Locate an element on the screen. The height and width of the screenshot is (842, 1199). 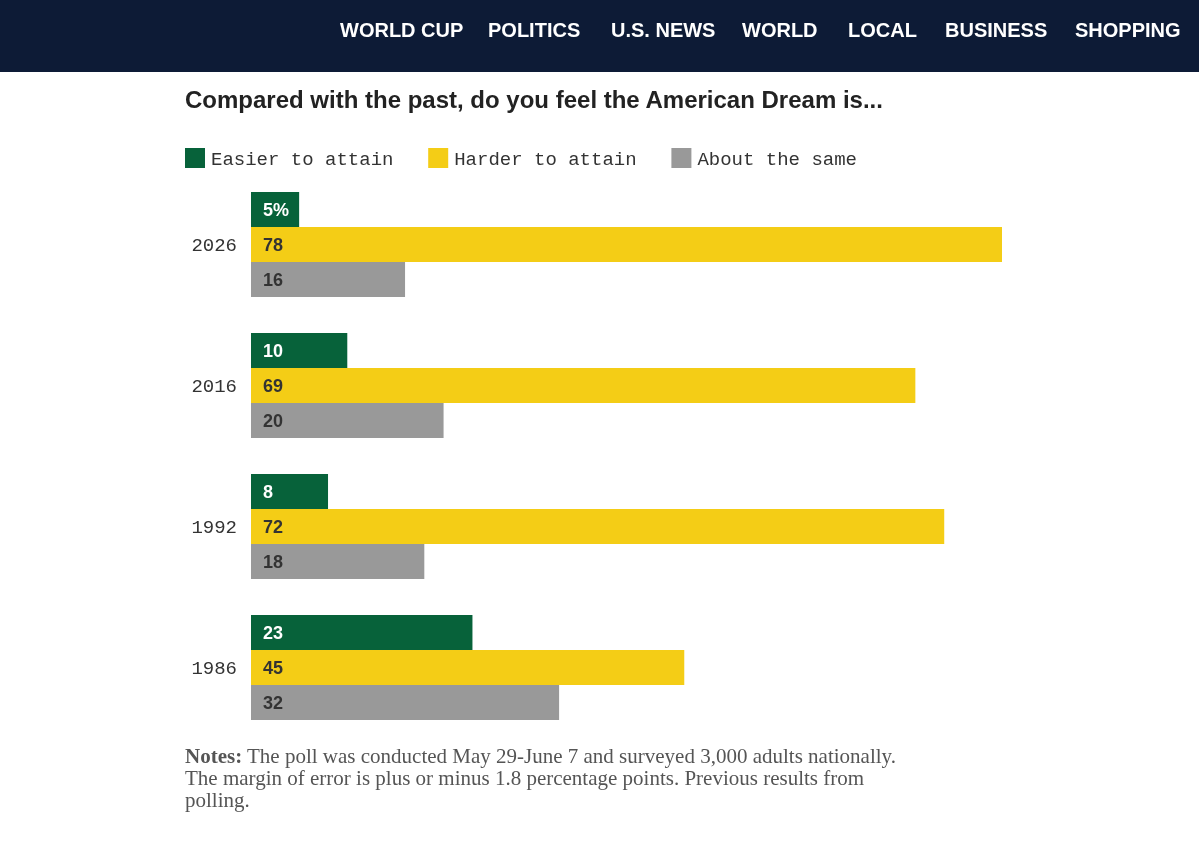
text: BUSINESS is located at coordinates (996, 30).